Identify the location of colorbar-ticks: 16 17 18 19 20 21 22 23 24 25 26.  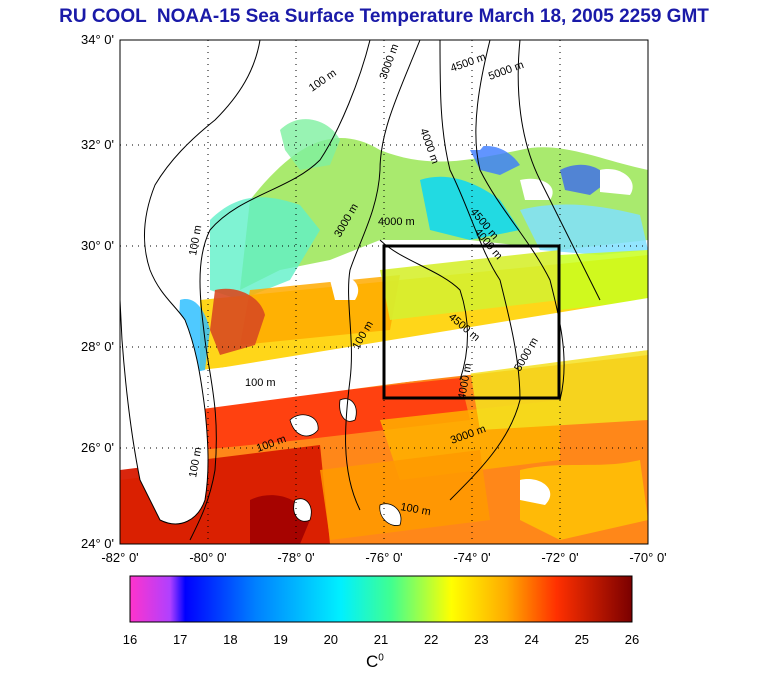
(381, 639).